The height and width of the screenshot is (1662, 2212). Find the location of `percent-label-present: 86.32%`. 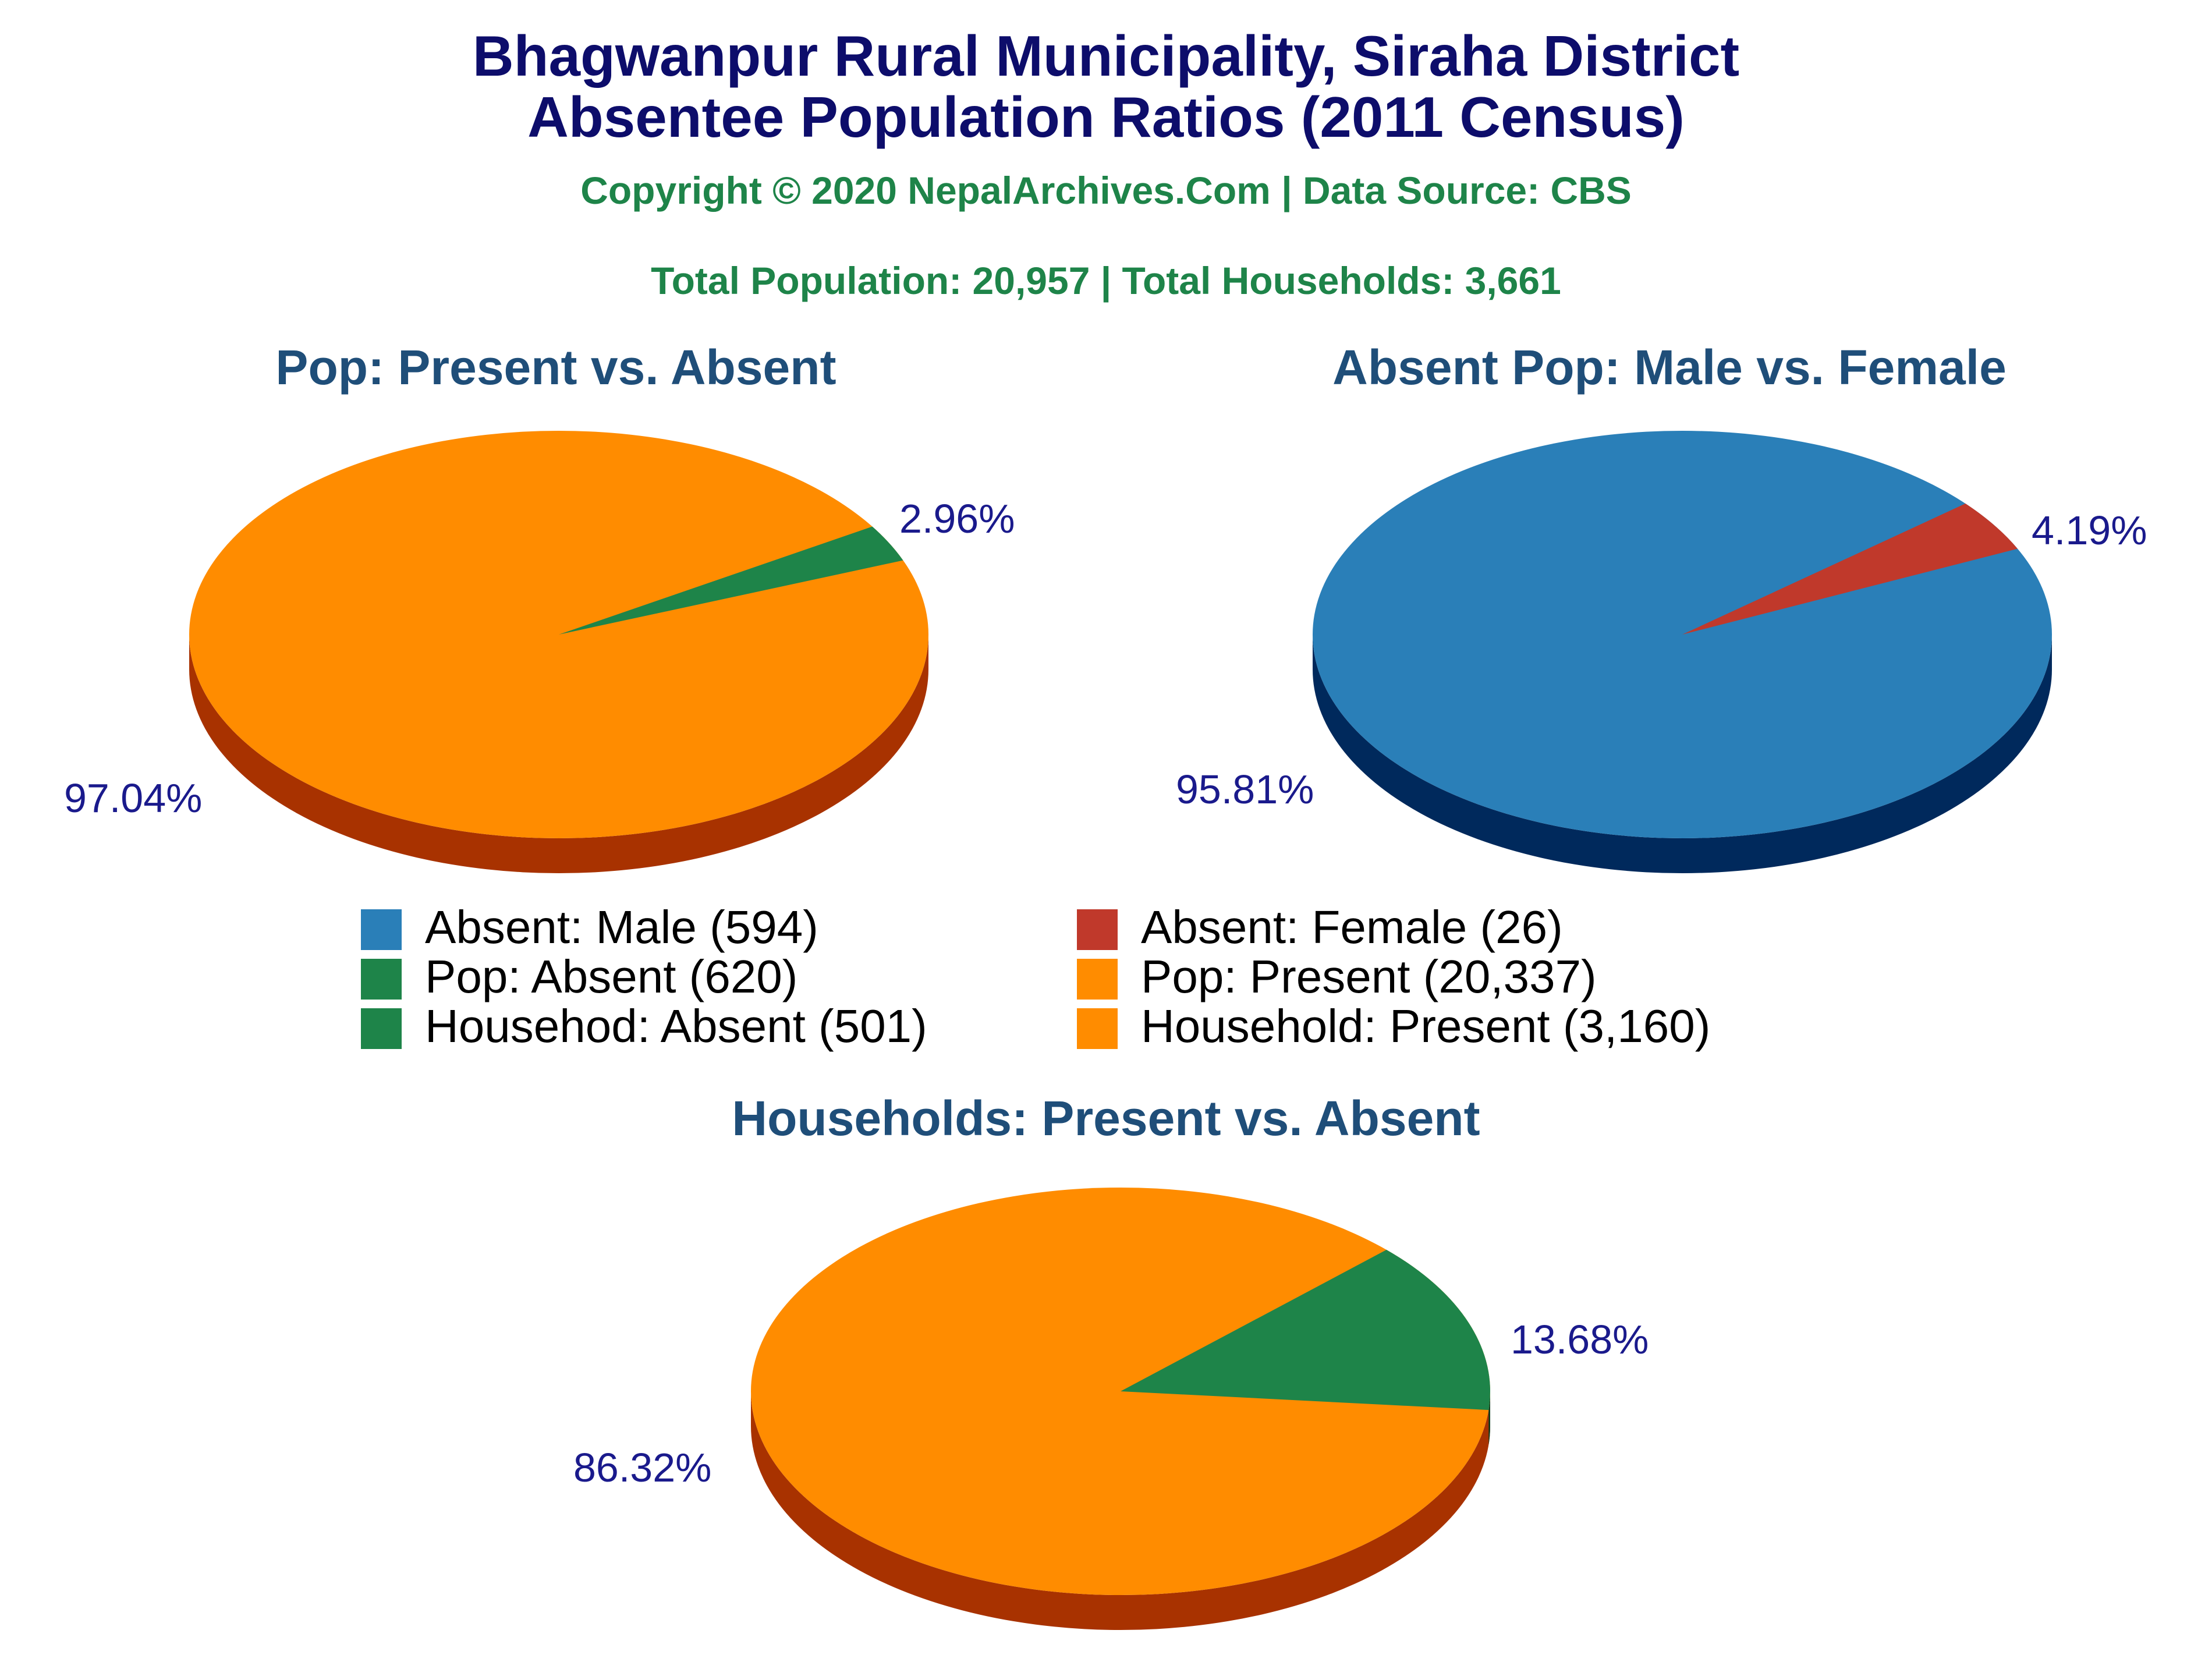

percent-label-present: 86.32% is located at coordinates (642, 1467).